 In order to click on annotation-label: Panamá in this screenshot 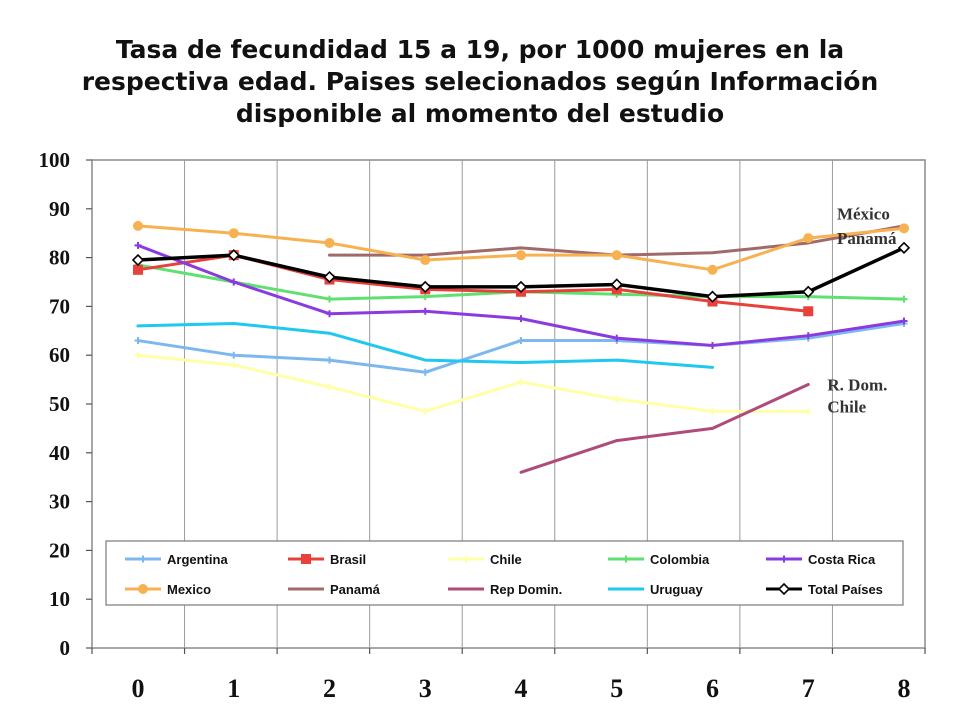, I will do `click(867, 238)`.